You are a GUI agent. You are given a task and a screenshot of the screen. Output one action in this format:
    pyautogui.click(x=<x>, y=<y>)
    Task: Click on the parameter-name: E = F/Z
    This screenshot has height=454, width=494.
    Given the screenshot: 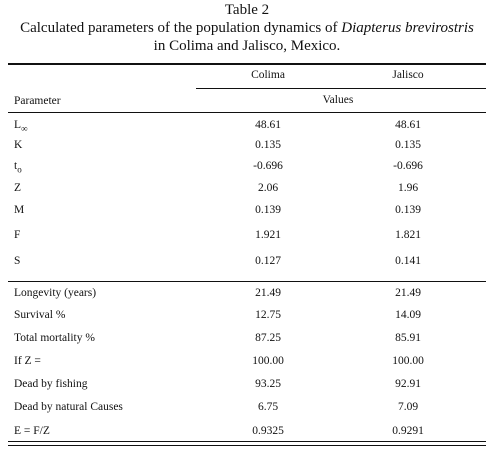 What is the action you would take?
    pyautogui.click(x=32, y=431)
    